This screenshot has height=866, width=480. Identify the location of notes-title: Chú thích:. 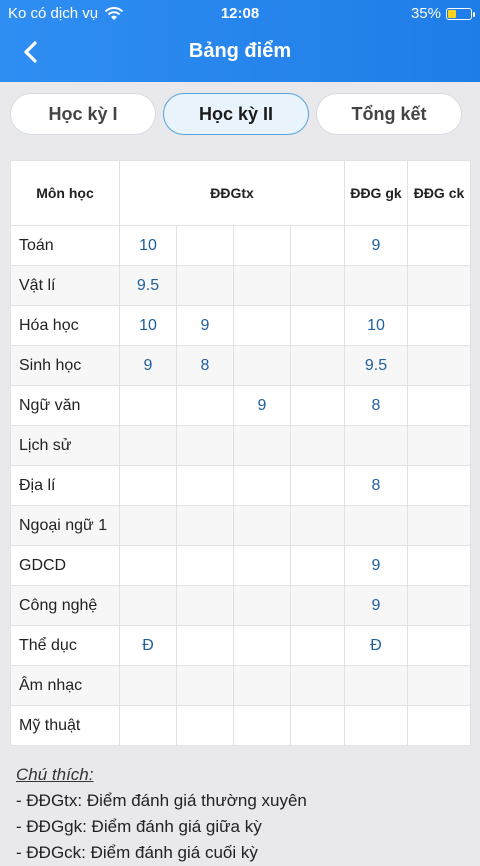
(55, 774).